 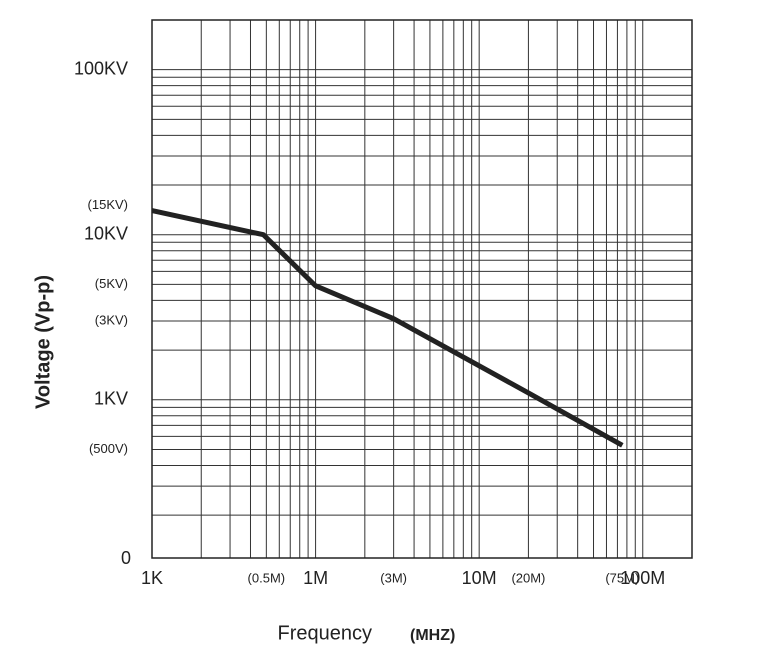 What do you see at coordinates (325, 633) in the screenshot?
I see `x-axis-label: Frequency` at bounding box center [325, 633].